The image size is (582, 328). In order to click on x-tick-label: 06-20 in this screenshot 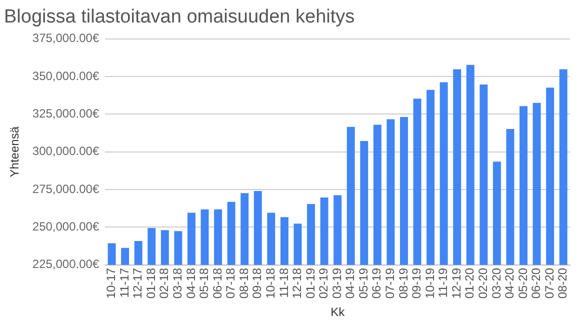, I will do `click(536, 283)`.